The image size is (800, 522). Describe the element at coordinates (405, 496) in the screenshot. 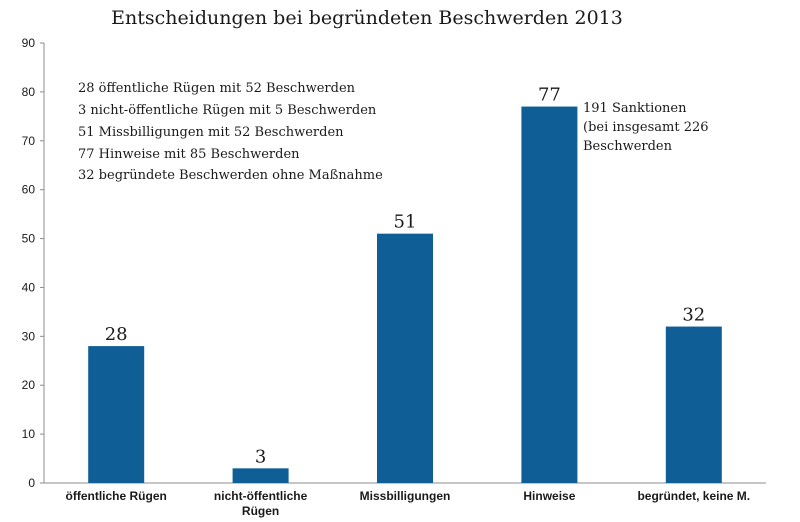

I see `category-label: Missbilligungen` at that location.